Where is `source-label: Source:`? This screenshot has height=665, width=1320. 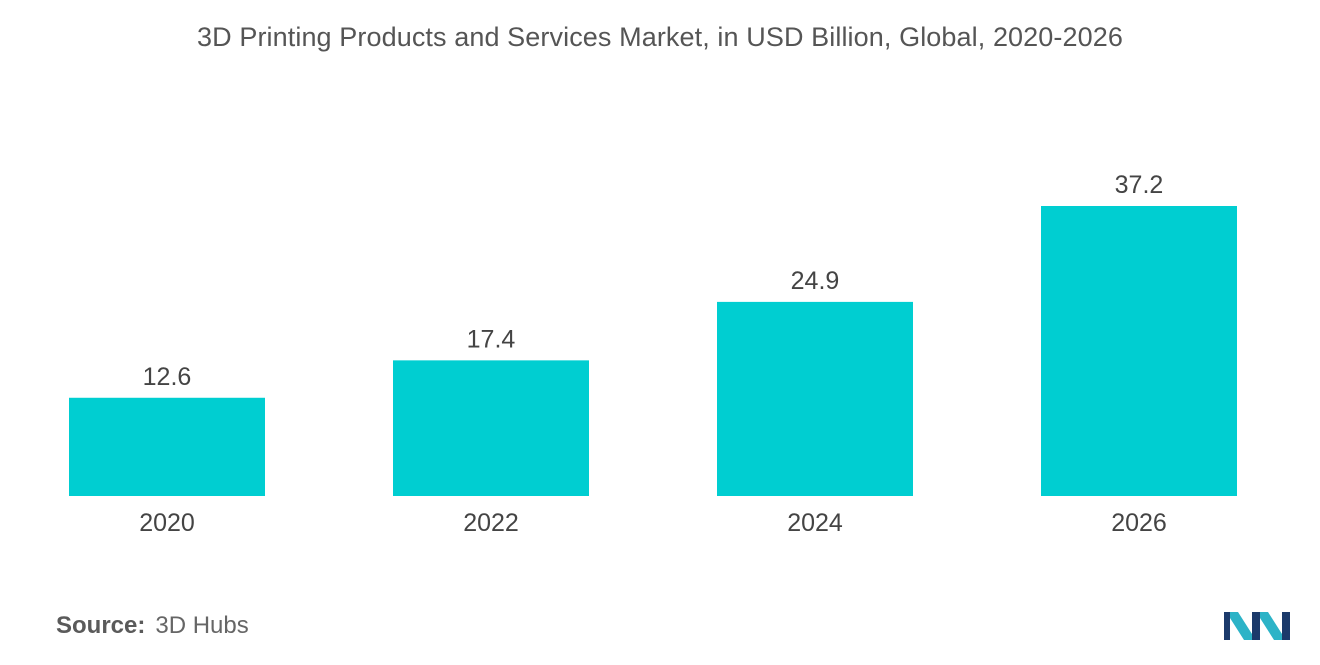
source-label: Source: is located at coordinates (101, 625).